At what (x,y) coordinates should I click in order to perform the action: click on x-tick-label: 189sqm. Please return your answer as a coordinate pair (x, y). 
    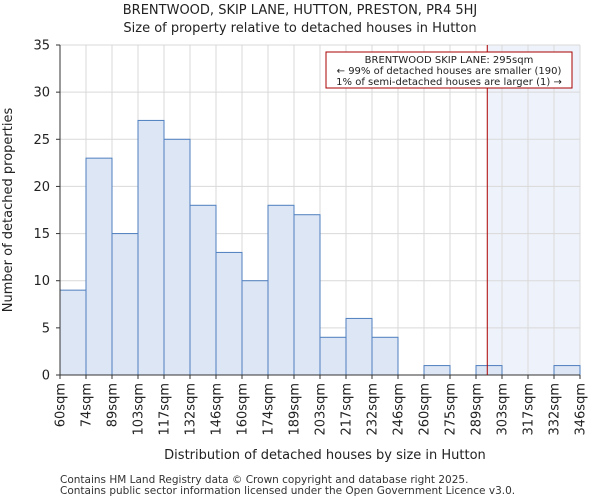
    Looking at the image, I should click on (295, 409).